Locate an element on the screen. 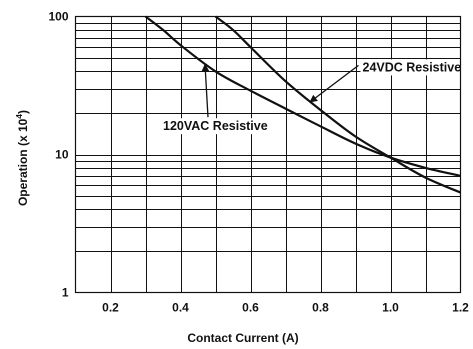  x-tick-label: 0.4 is located at coordinates (180, 308).